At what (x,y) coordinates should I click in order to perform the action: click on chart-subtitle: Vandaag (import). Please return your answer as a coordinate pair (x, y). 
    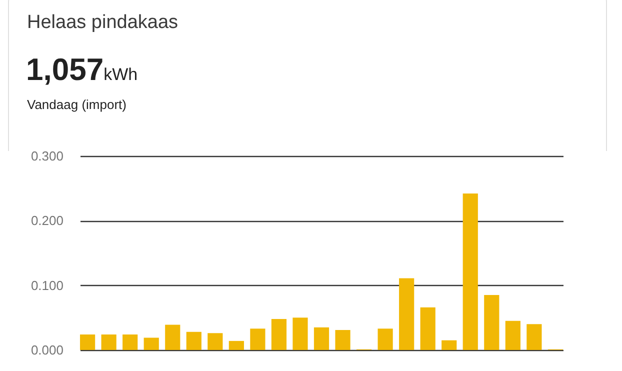
    Looking at the image, I should click on (76, 104).